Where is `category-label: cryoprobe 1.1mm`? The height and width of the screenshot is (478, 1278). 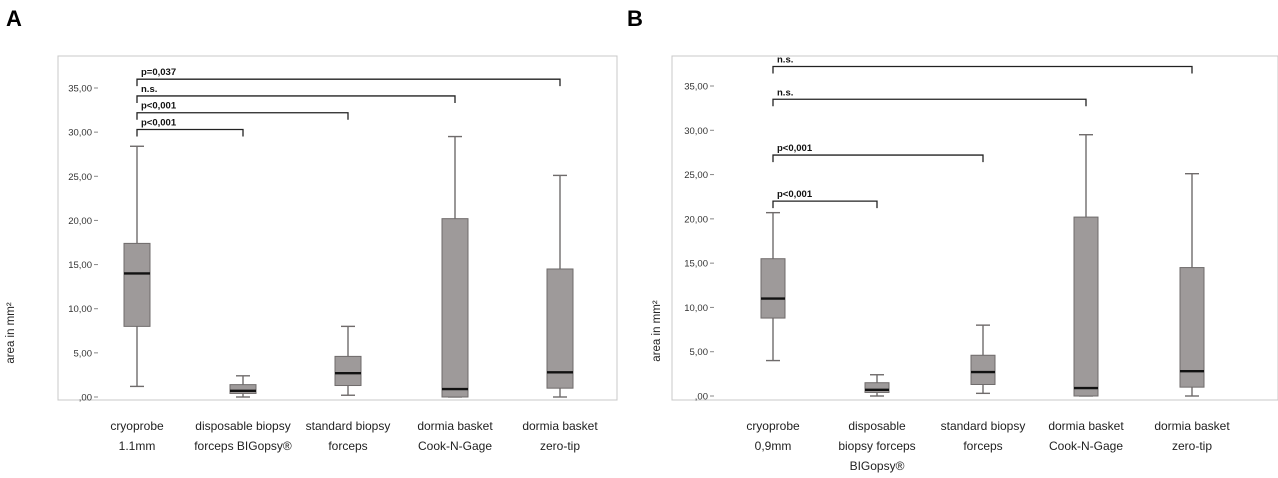 category-label: cryoprobe 1.1mm is located at coordinates (137, 436).